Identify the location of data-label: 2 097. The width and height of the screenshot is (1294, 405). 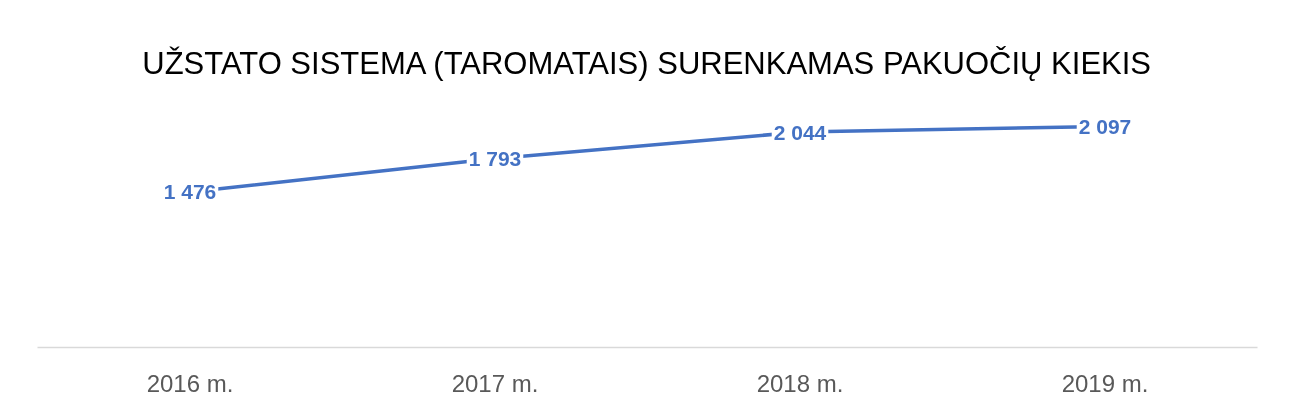
(1105, 126).